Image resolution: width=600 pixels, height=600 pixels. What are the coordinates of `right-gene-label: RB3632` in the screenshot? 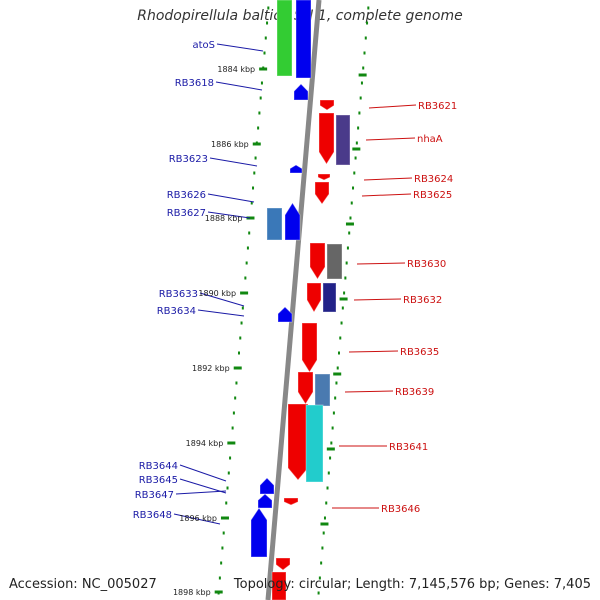 It's located at (422, 300).